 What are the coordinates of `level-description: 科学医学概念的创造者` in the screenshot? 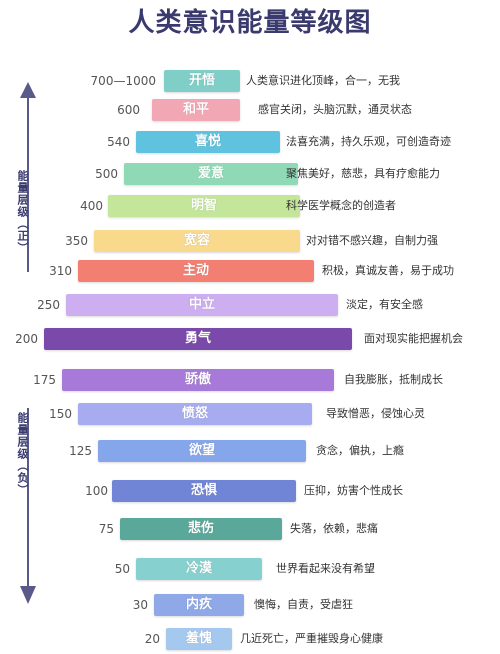 It's located at (341, 205).